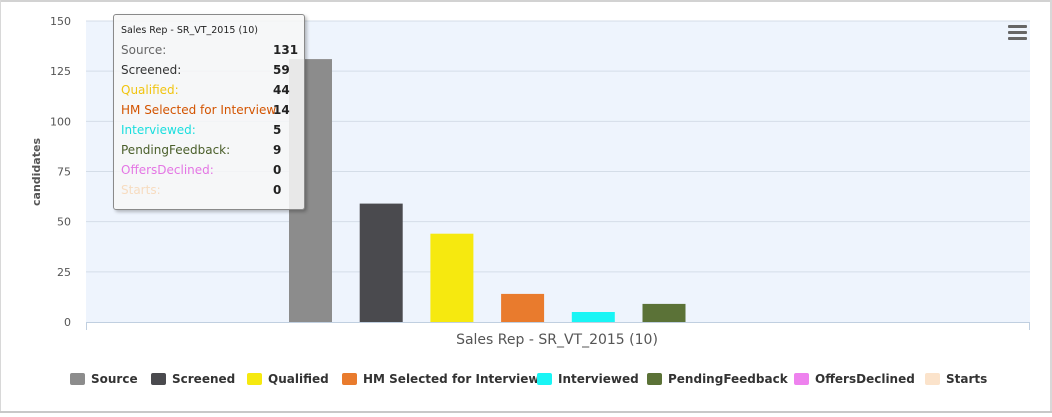 Image resolution: width=1052 pixels, height=417 pixels. Describe the element at coordinates (451, 379) in the screenshot. I see `legend-label: HM Selected for Interview` at that location.